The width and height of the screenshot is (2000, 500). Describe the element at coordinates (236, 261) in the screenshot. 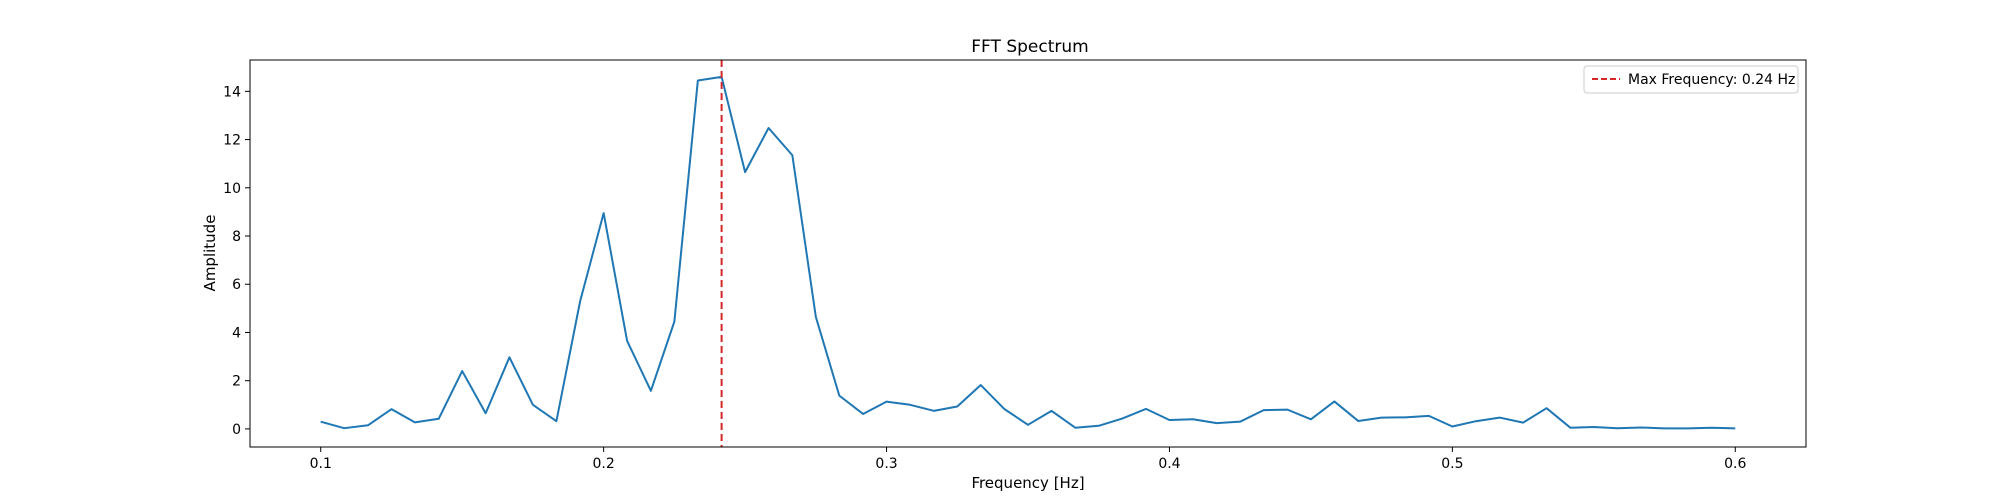

I see `y-axis: 0 2 4 6 8 10 12 14` at that location.